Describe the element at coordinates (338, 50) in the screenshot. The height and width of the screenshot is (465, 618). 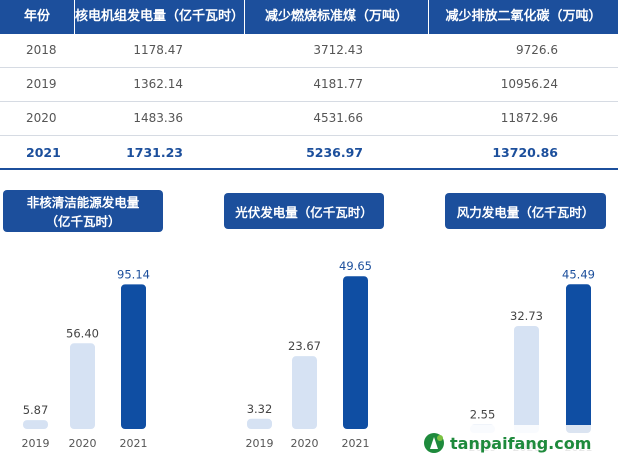
I see `cell-coal-saved: 3712.43` at that location.